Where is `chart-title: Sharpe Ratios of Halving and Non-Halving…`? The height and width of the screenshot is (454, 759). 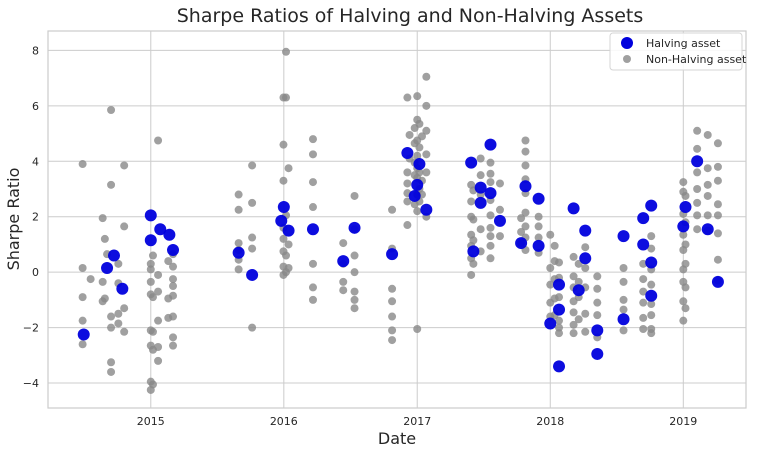
chart-title: Sharpe Ratios of Halving and Non-Halving… is located at coordinates (410, 16).